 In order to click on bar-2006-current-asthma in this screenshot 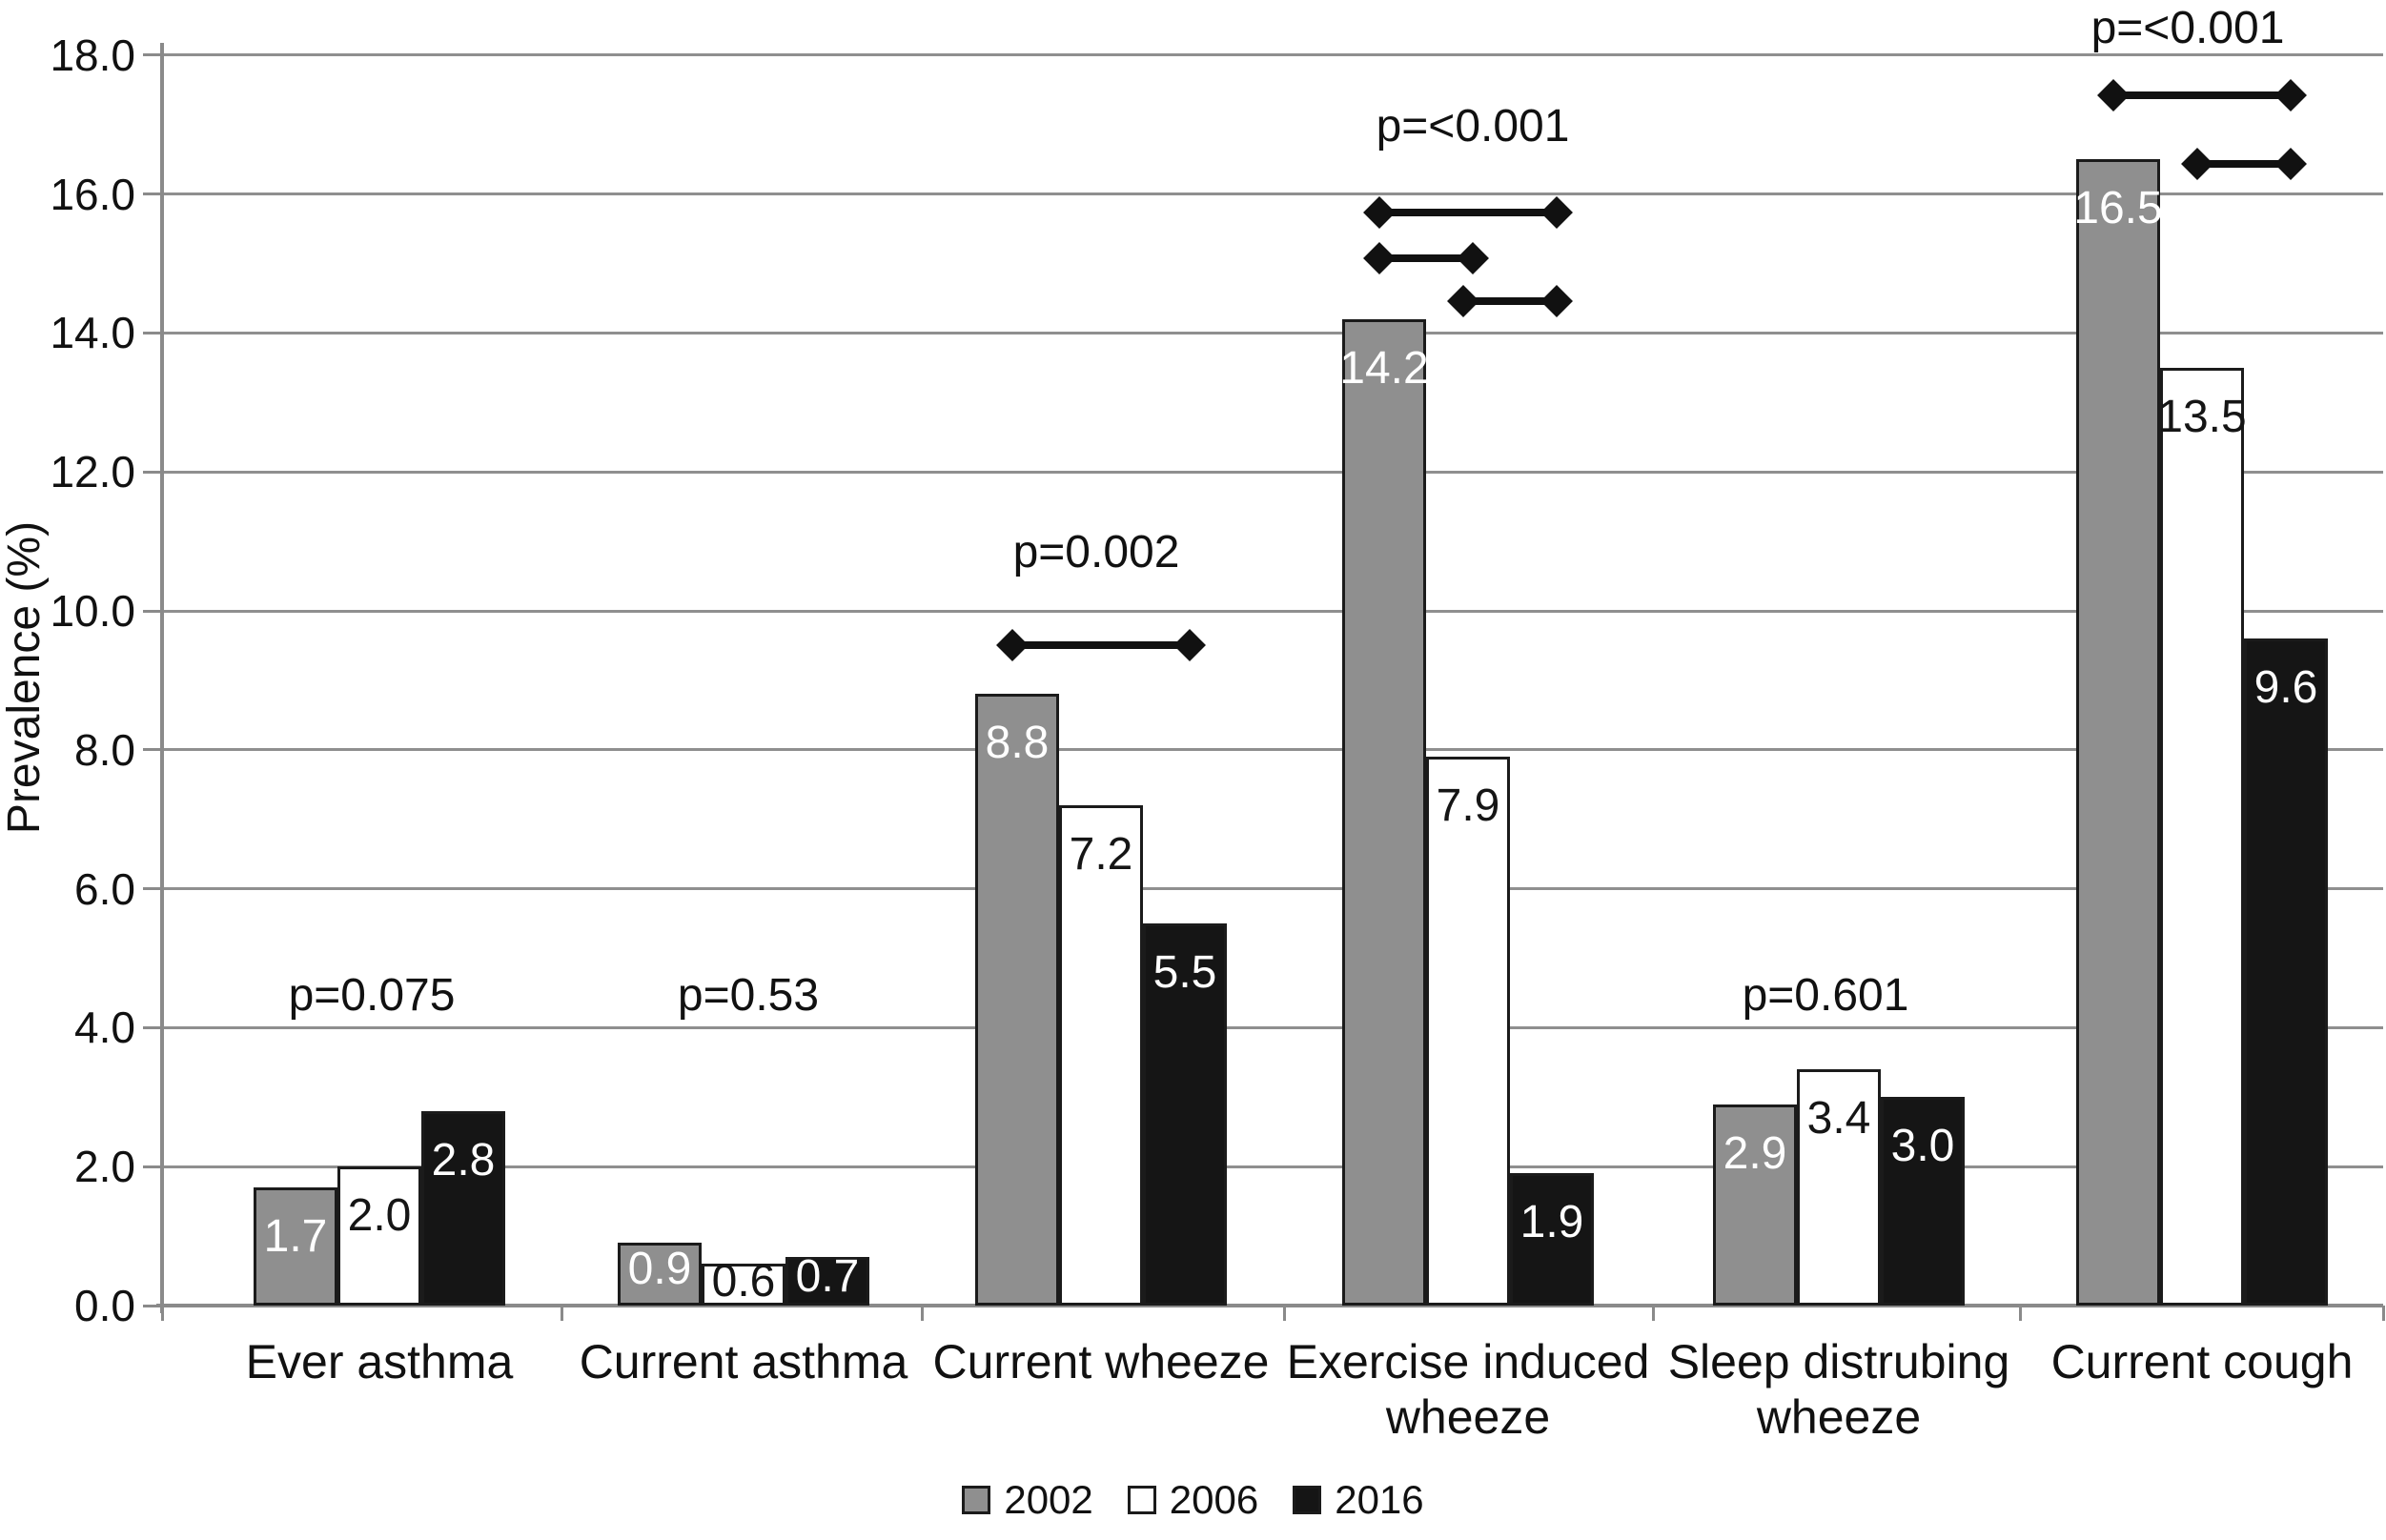, I will do `click(743, 1285)`.